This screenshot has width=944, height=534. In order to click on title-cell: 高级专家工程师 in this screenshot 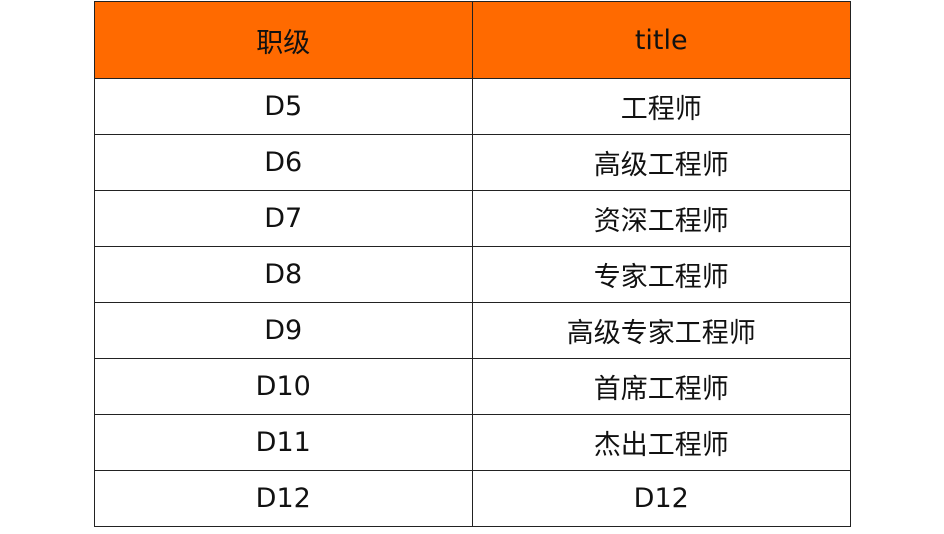, I will do `click(661, 330)`.